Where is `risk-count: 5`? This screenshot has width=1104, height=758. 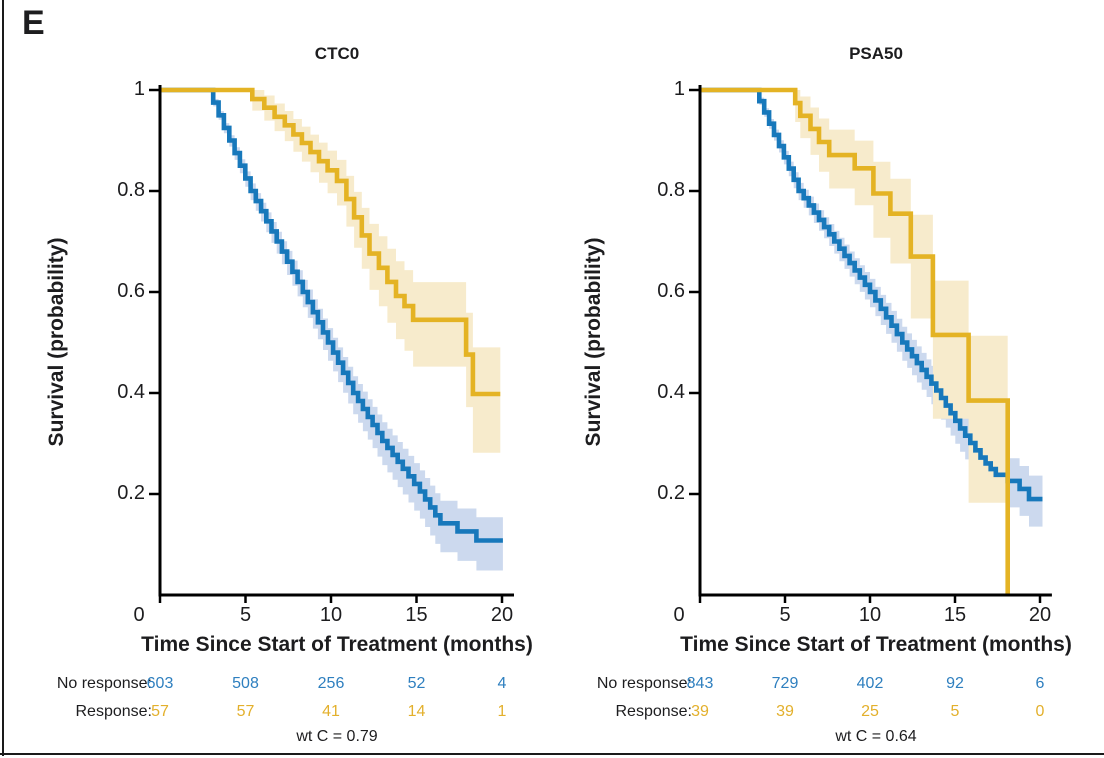 risk-count: 5 is located at coordinates (955, 711).